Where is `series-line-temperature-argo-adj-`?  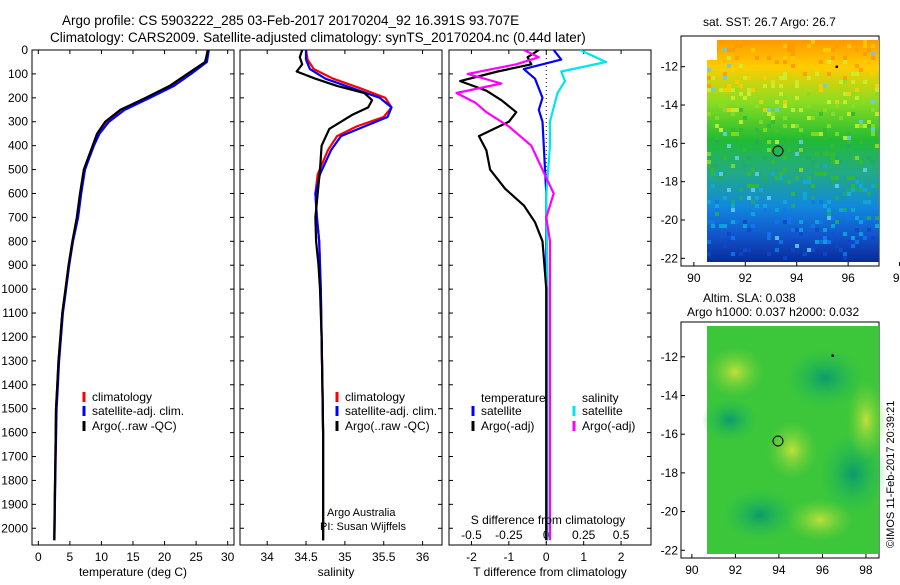 series-line-temperature-argo-adj- is located at coordinates (503, 295).